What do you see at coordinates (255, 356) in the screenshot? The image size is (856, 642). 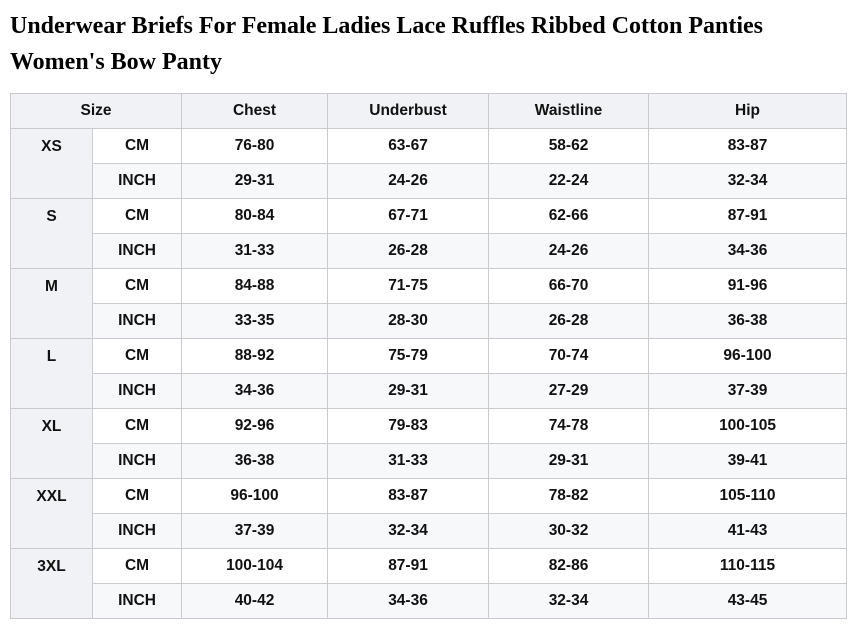 I see `value-cell: 88-92` at bounding box center [255, 356].